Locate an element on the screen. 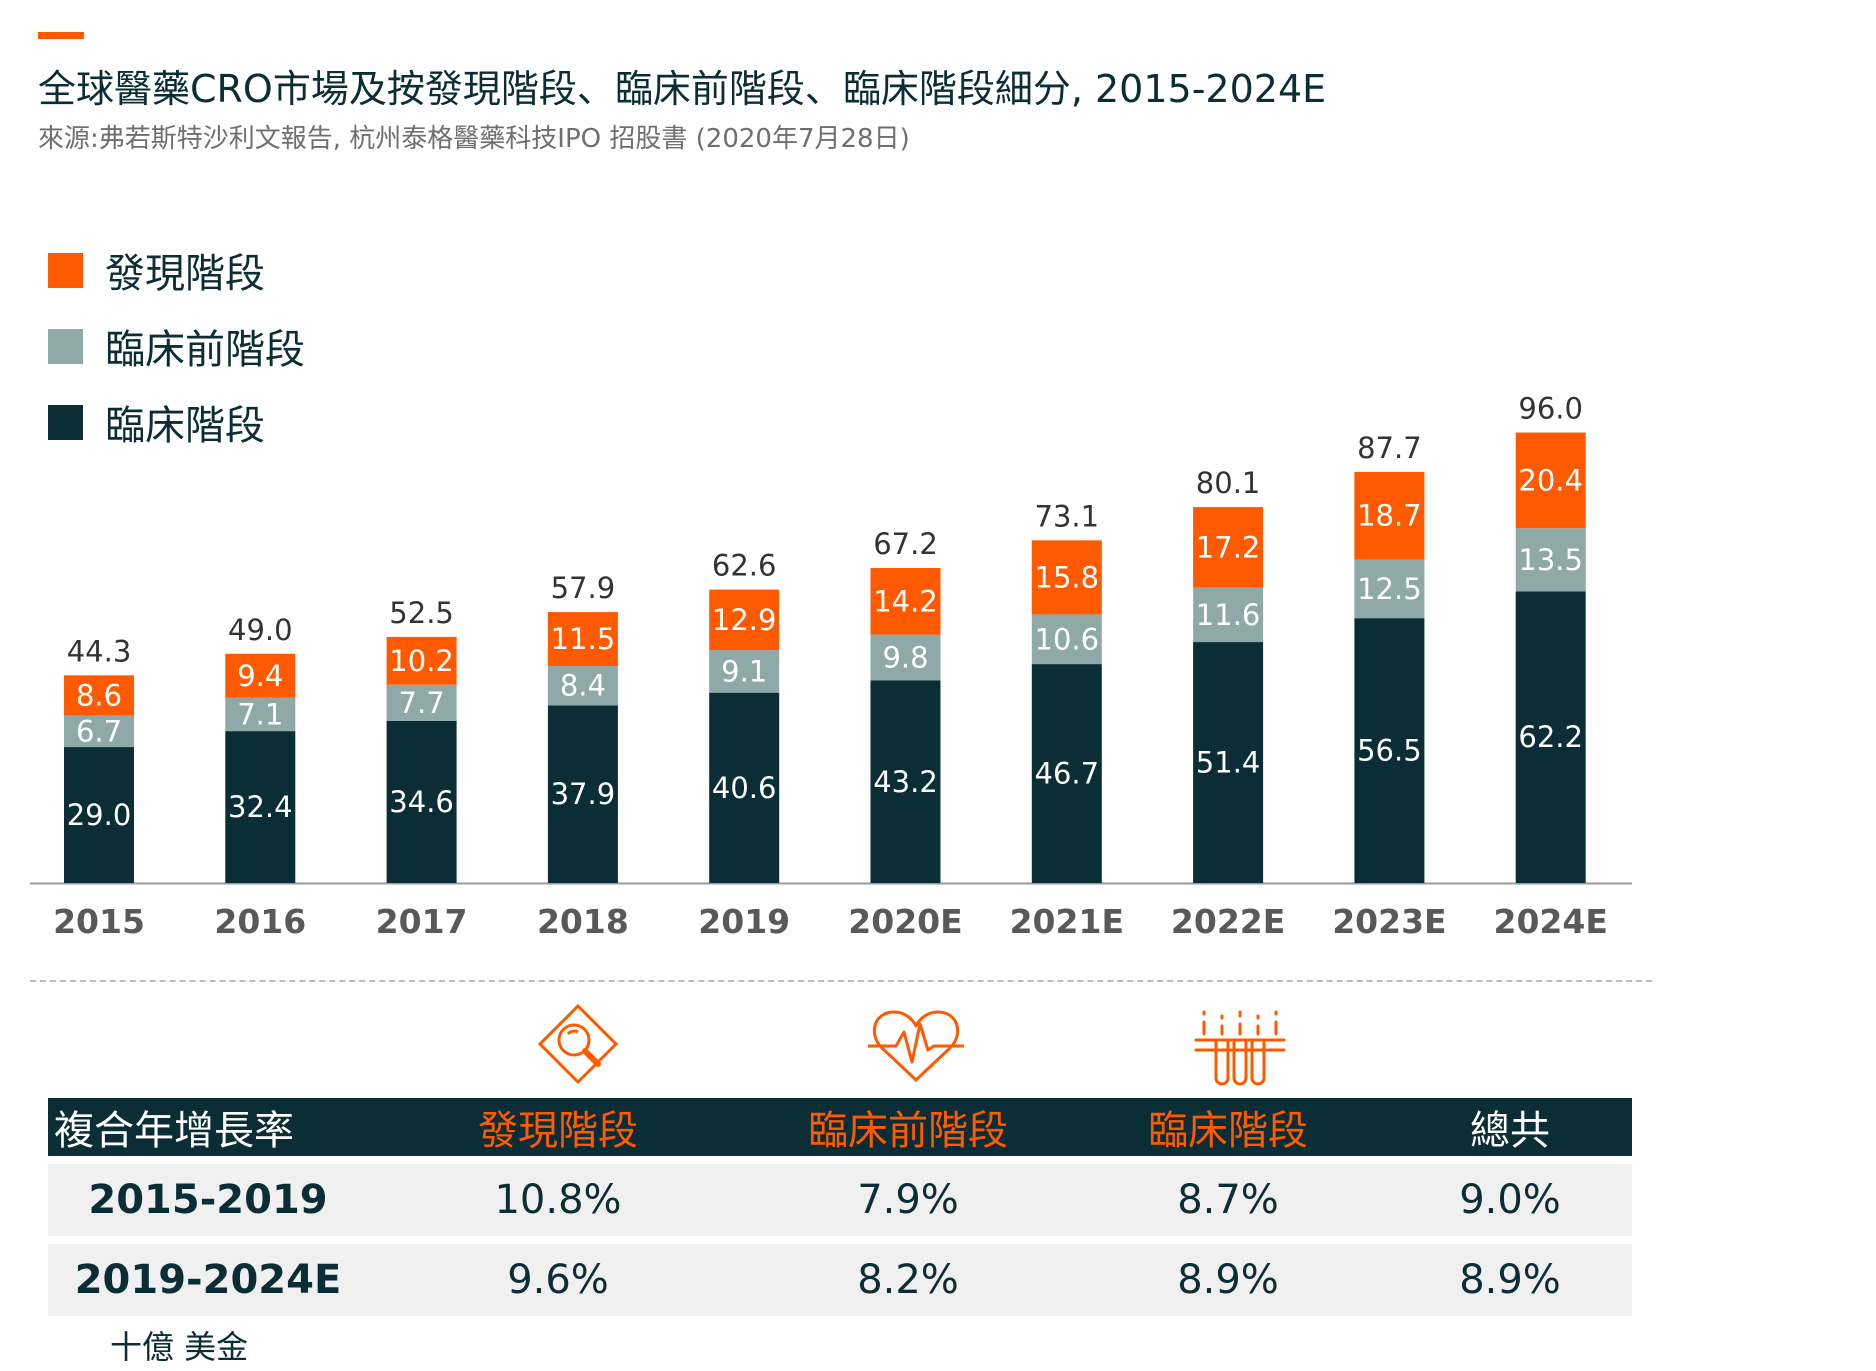  data-label: 10.6 is located at coordinates (1067, 639).